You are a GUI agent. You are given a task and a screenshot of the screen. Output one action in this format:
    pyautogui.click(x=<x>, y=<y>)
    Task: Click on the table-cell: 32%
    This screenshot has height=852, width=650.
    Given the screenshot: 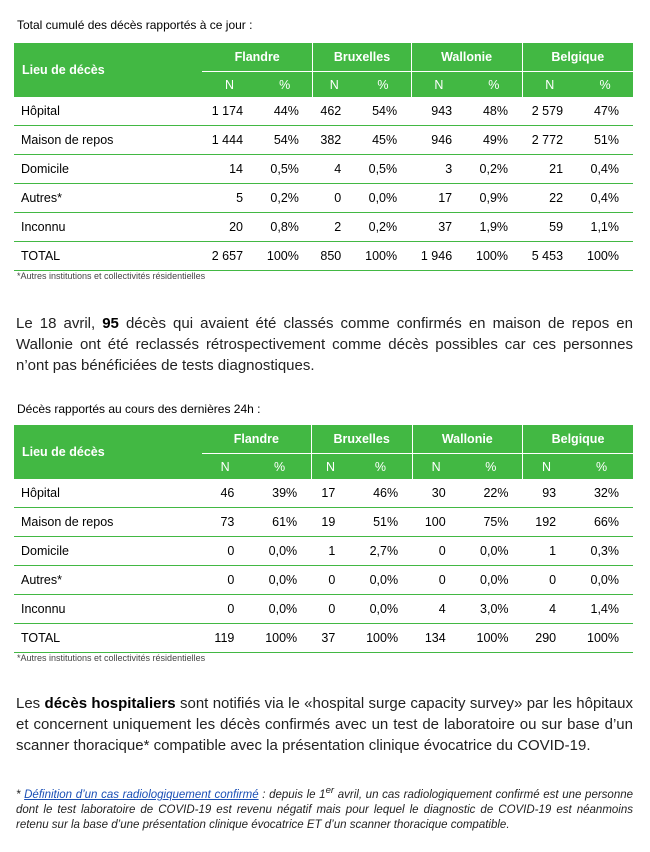 What is the action you would take?
    pyautogui.click(x=601, y=493)
    